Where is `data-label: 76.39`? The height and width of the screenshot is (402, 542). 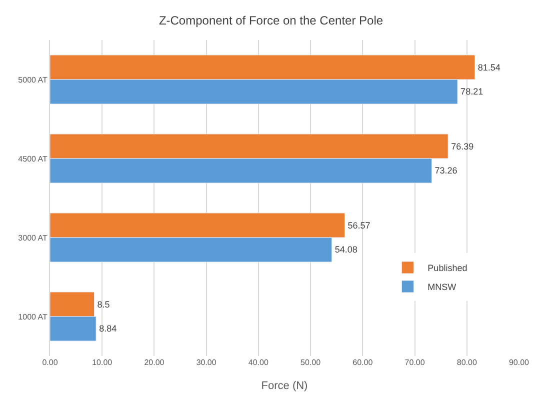 data-label: 76.39 is located at coordinates (462, 146).